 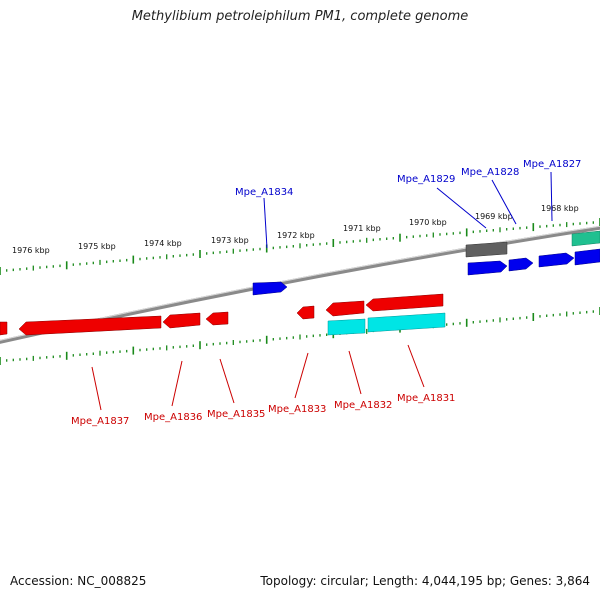 What do you see at coordinates (230, 240) in the screenshot?
I see `kbp-label: 1973 kbp` at bounding box center [230, 240].